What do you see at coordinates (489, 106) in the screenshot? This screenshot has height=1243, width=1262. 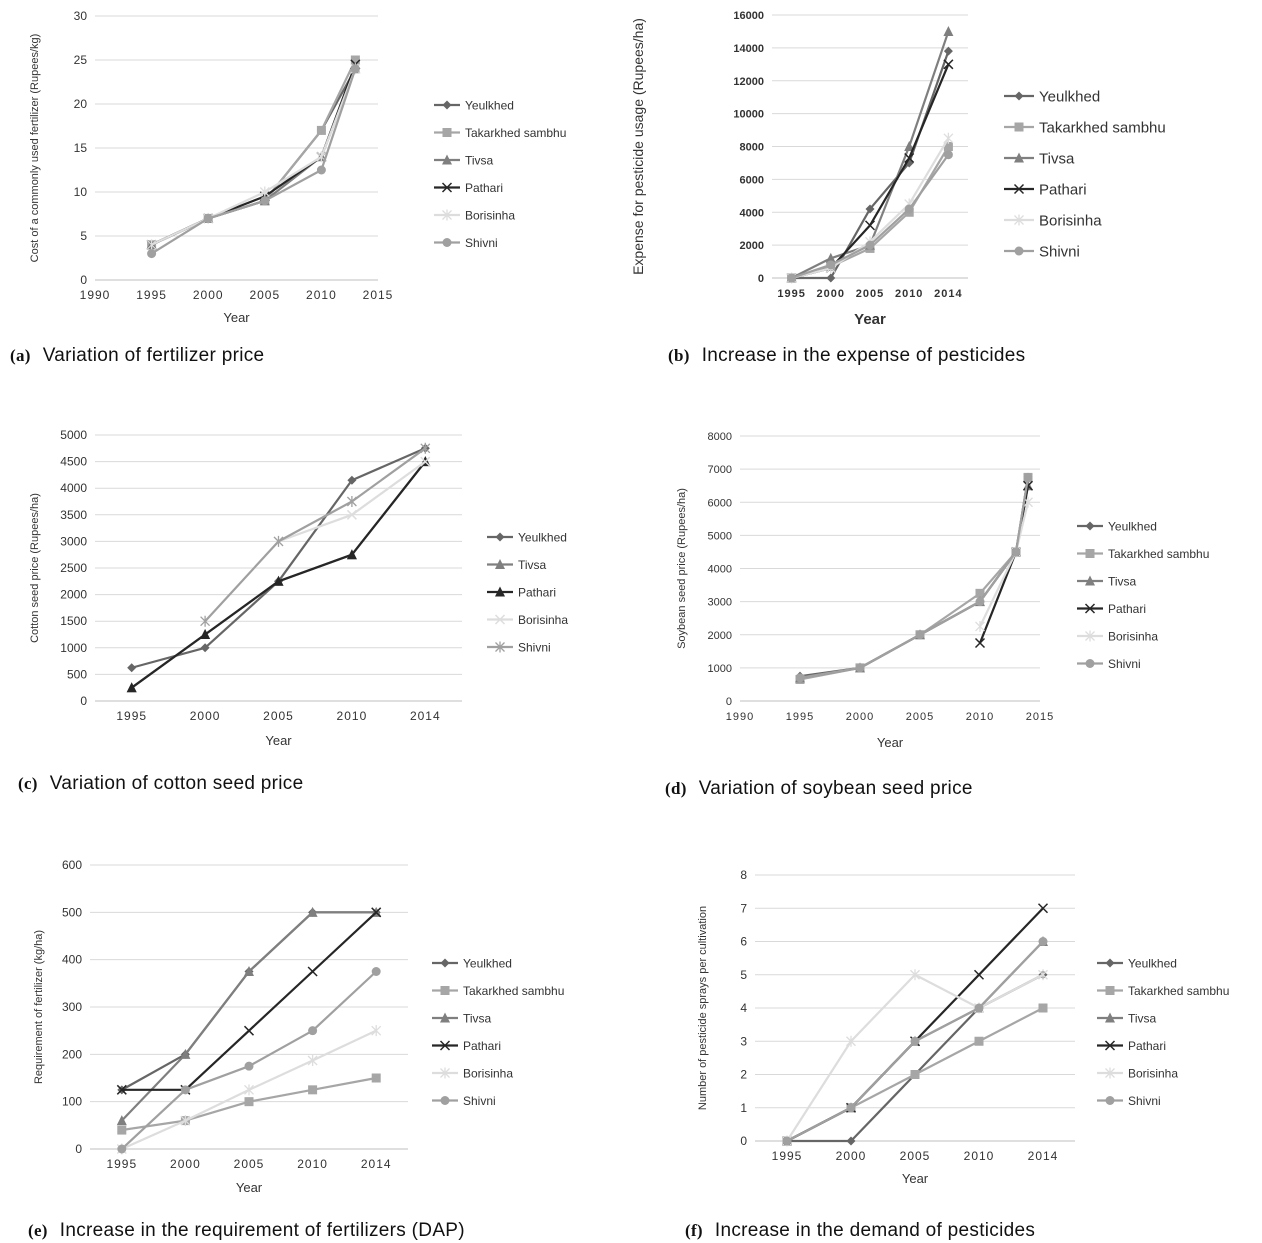 I see `chart-a-legend-label: Yeulkhed` at bounding box center [489, 106].